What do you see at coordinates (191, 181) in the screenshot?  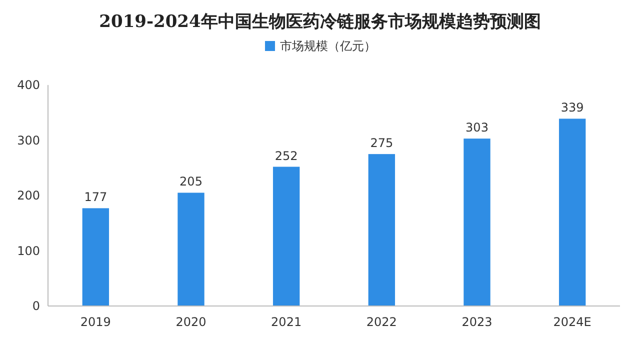 I see `data-label: 205` at bounding box center [191, 181].